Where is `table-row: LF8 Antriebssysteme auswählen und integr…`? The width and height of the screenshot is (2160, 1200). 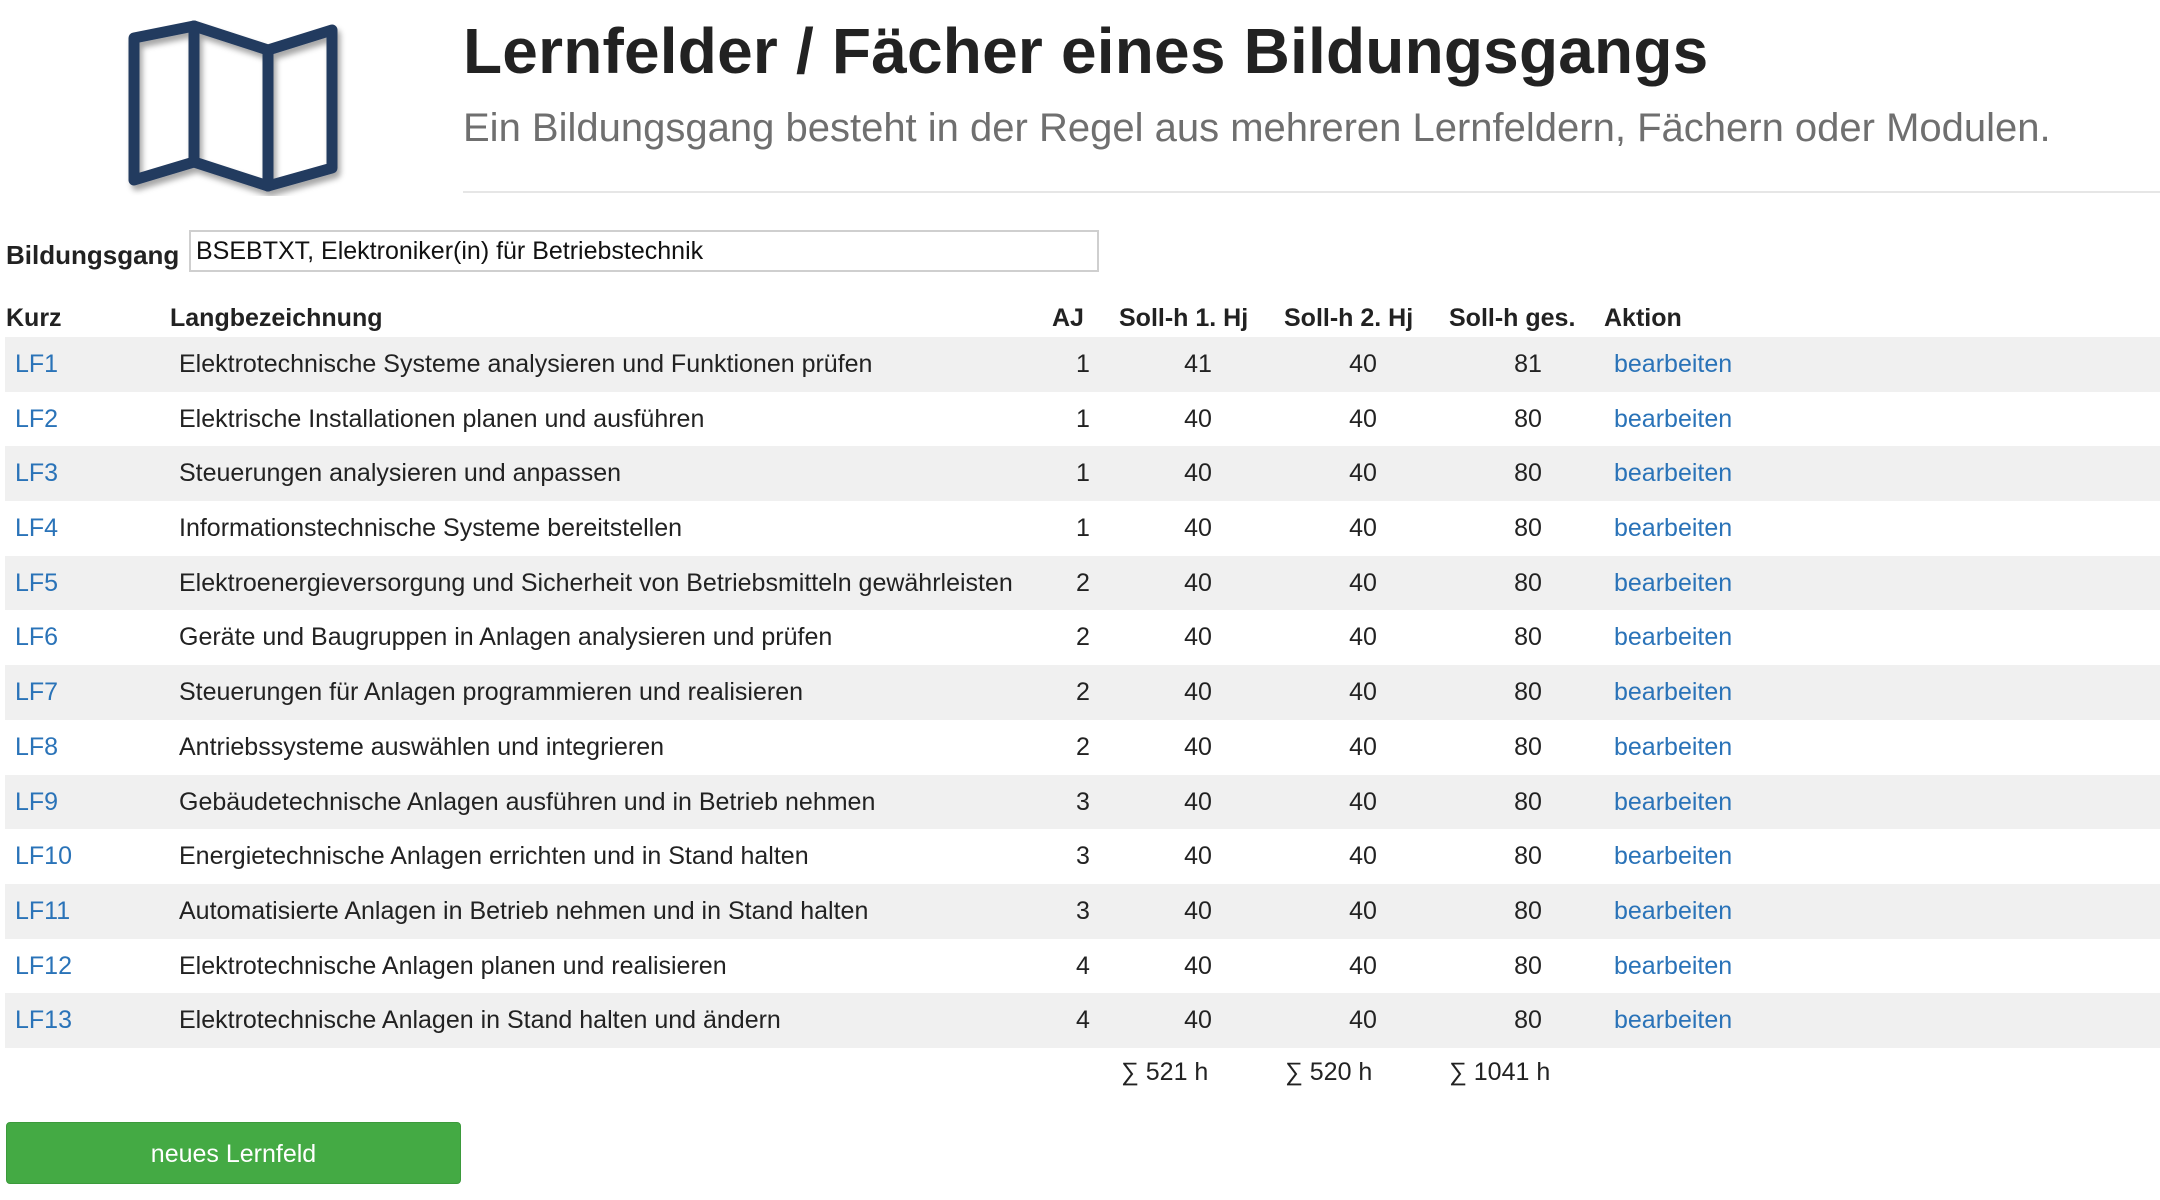 table-row: LF8 Antriebssysteme auswählen und integr… is located at coordinates (1082, 747).